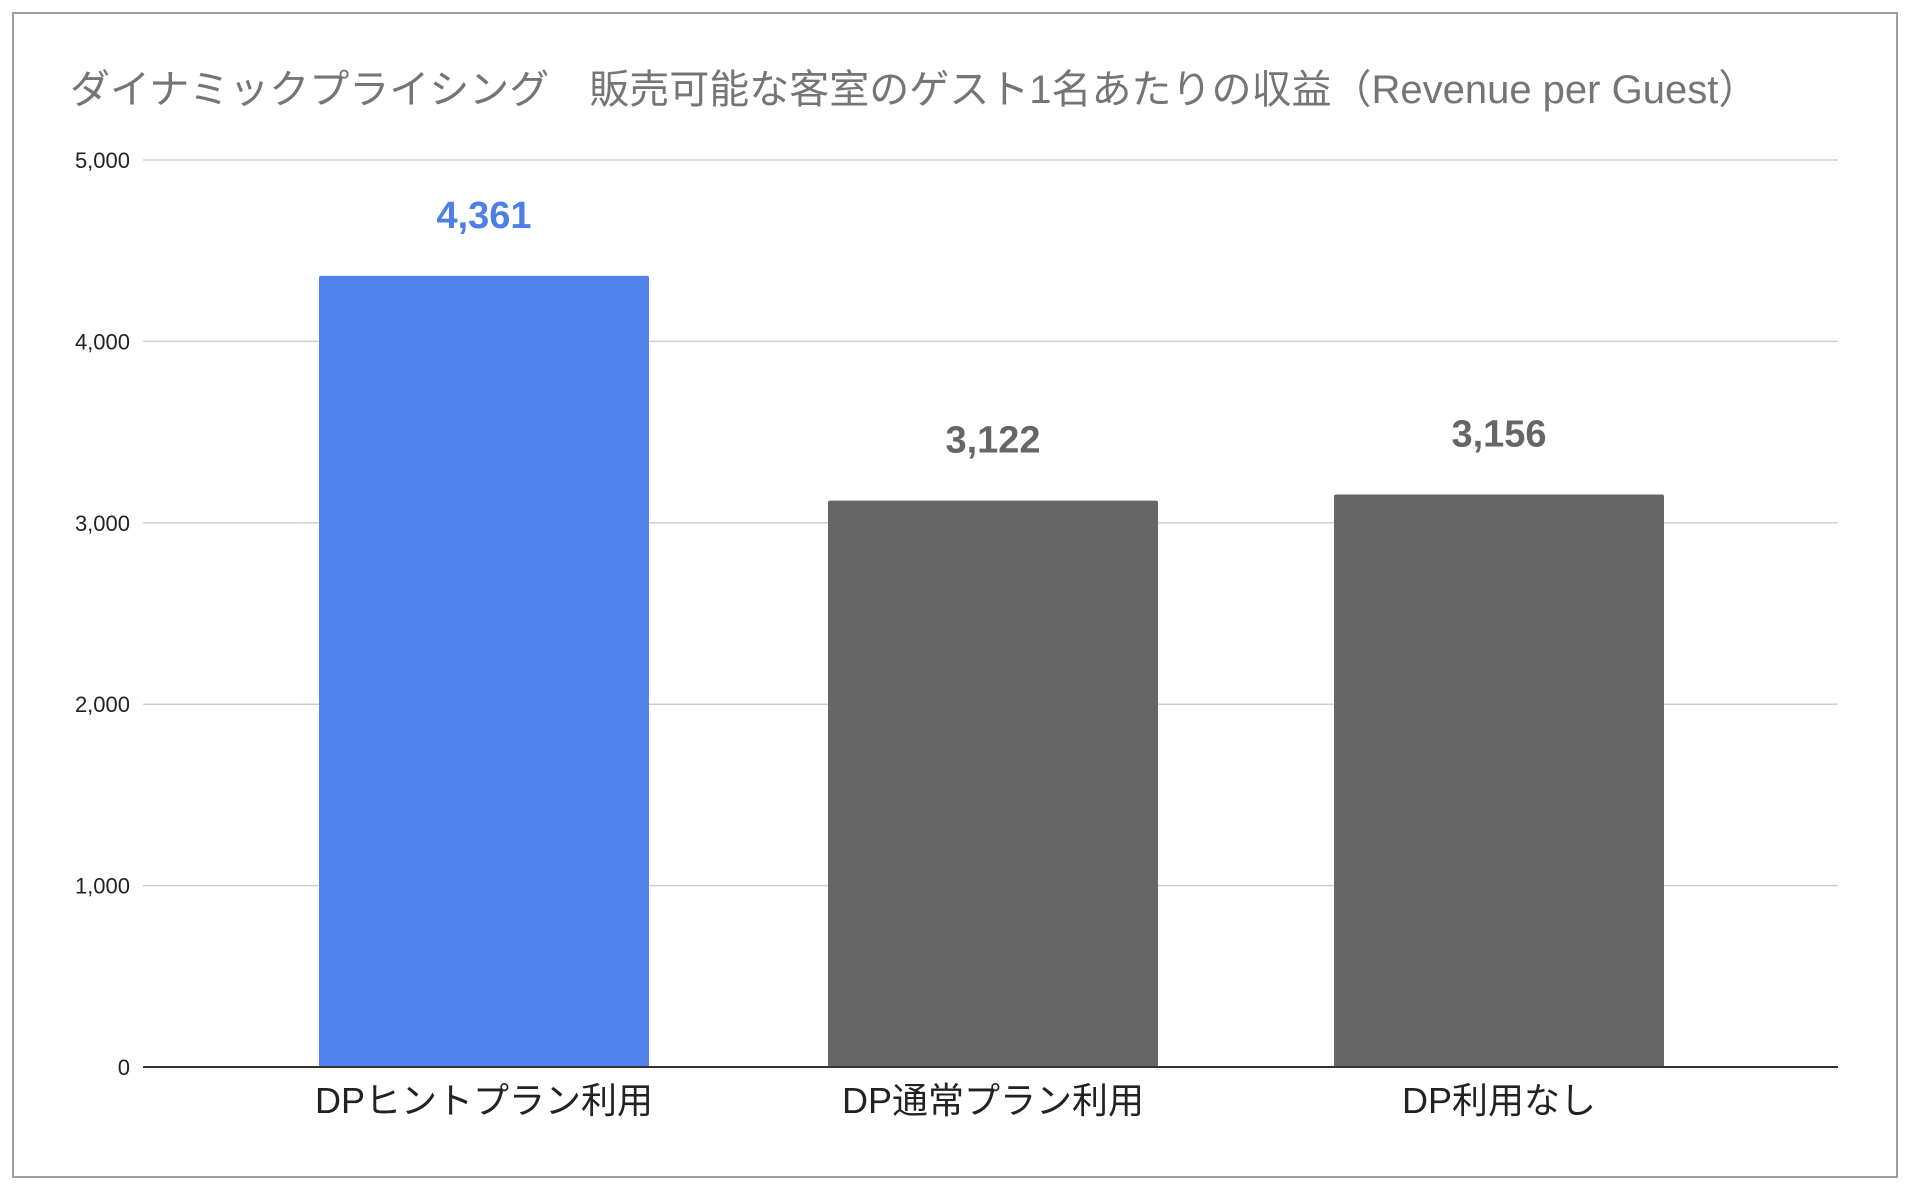 Image resolution: width=1912 pixels, height=1192 pixels. I want to click on y-tick-label: 3,000, so click(102, 523).